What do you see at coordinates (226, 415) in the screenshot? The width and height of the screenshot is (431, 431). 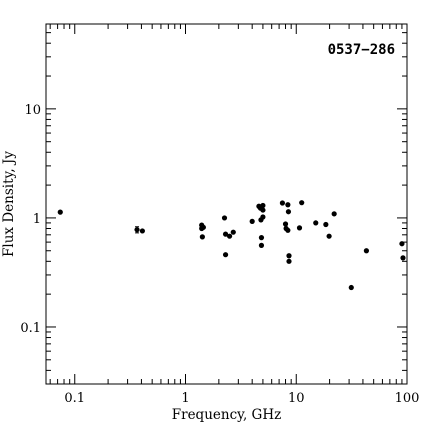 I see `x-axis-label: Frequency, GHz` at bounding box center [226, 415].